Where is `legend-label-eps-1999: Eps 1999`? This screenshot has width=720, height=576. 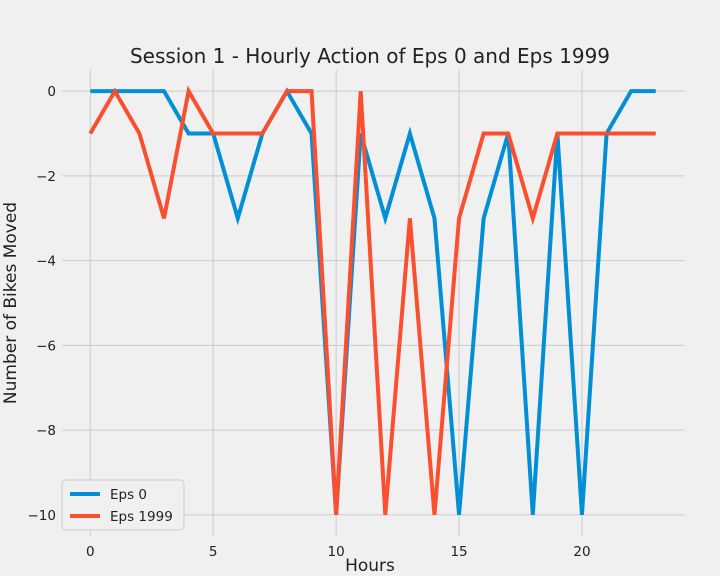
legend-label-eps-1999: Eps 1999 is located at coordinates (141, 517).